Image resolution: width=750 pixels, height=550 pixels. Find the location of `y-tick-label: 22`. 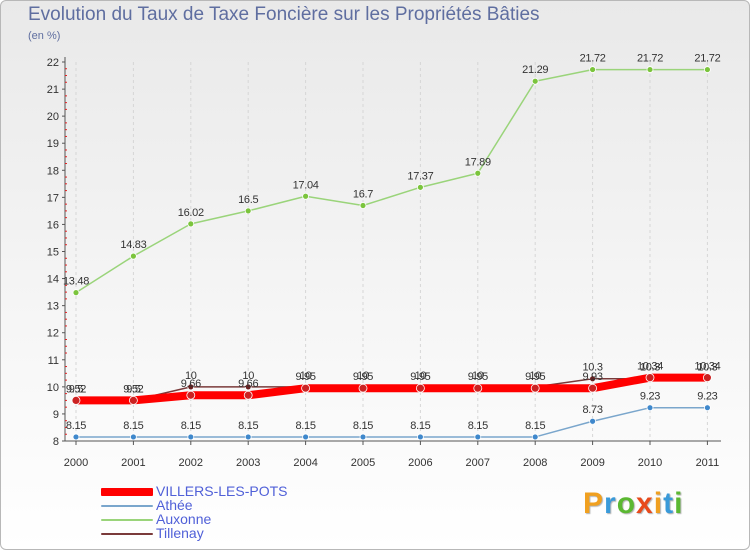

y-tick-label: 22 is located at coordinates (53, 63).